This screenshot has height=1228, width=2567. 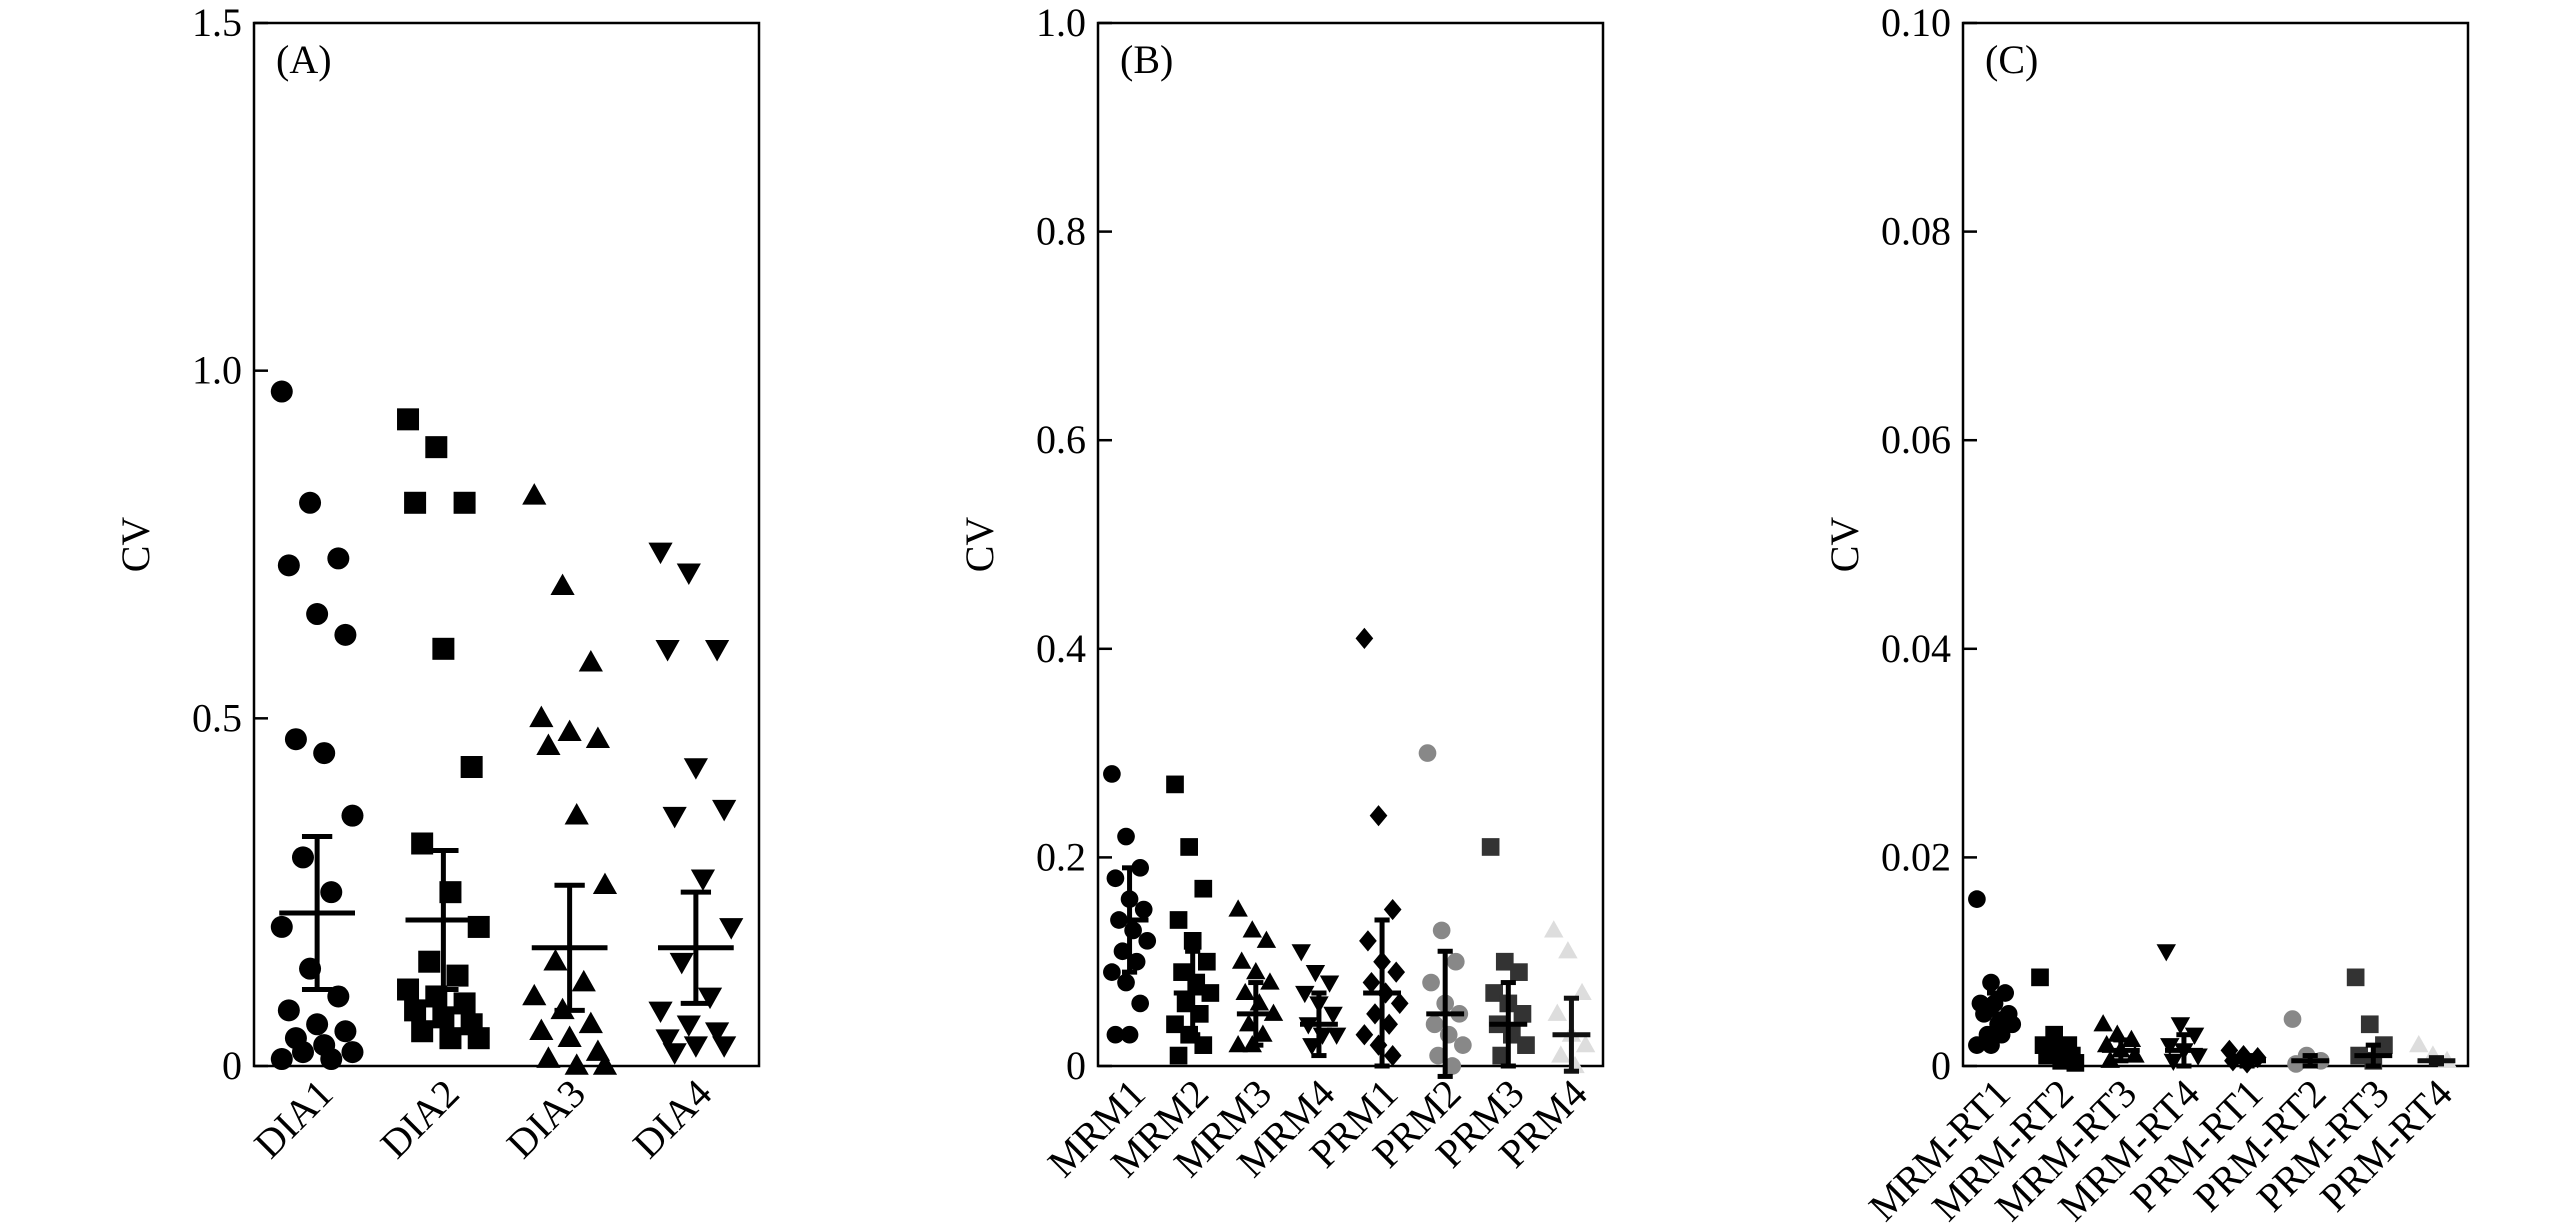 I want to click on y-tick-label: 0.4, so click(x=1061, y=648).